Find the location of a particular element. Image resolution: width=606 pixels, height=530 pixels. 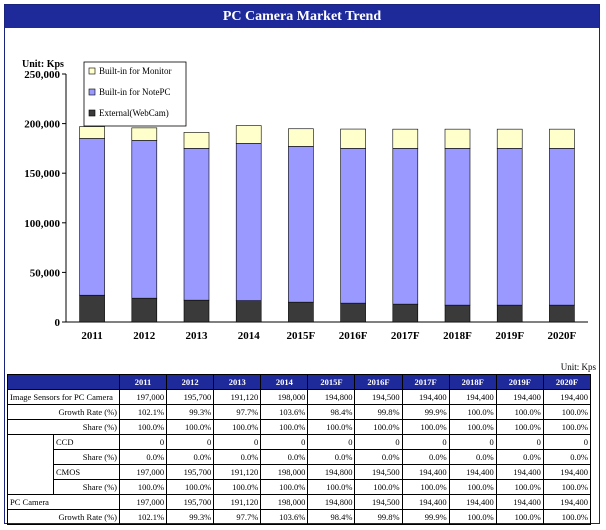

x-tick-label: 2019F is located at coordinates (509, 336).